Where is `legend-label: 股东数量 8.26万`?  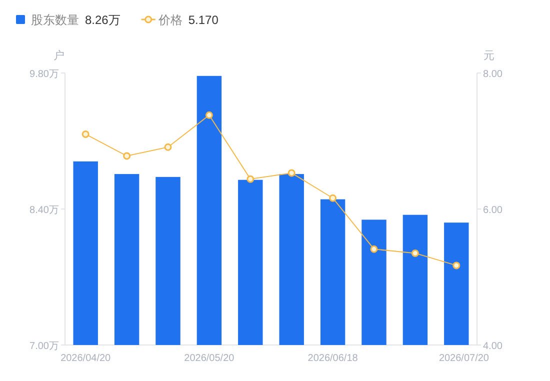 legend-label: 股东数量 8.26万 is located at coordinates (75, 20).